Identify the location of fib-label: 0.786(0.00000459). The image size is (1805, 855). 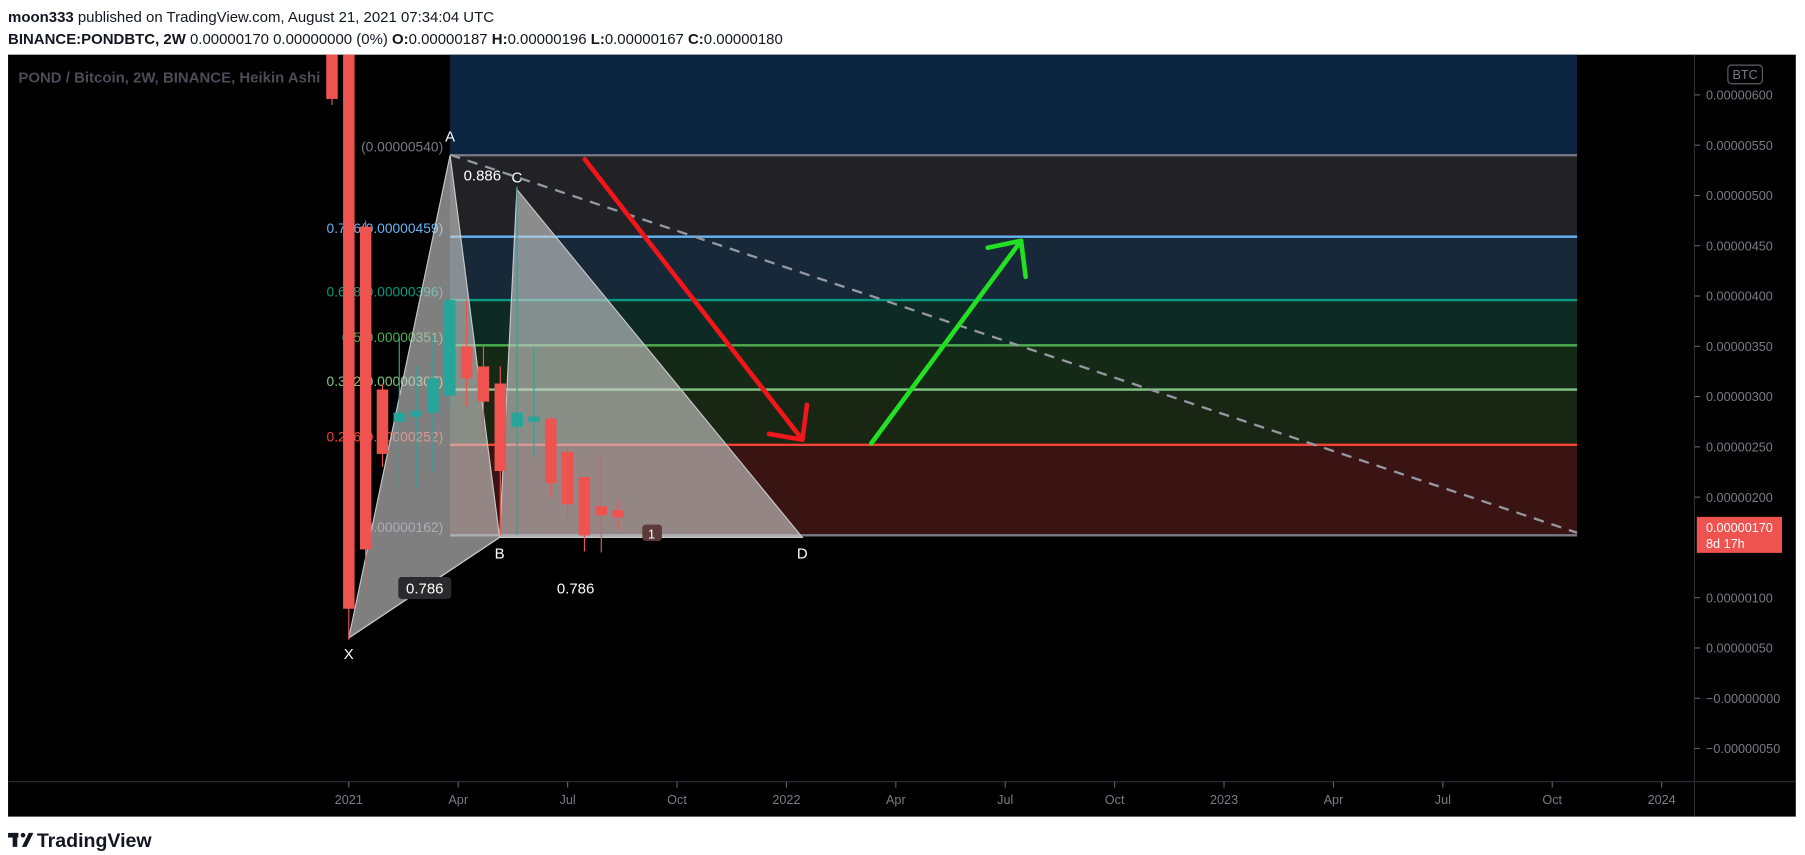
(385, 228).